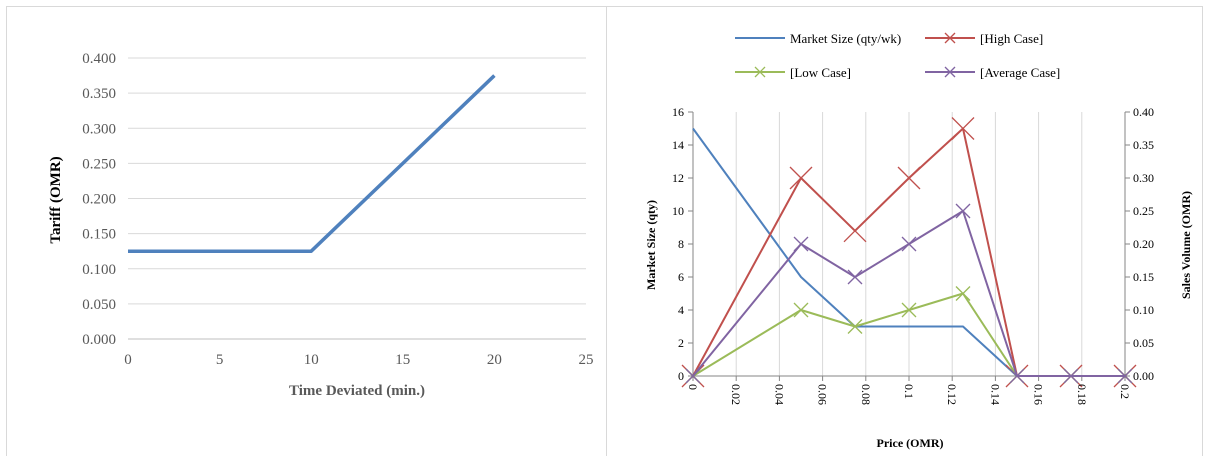  What do you see at coordinates (952, 394) in the screenshot?
I see `x-tick-label: 0.12` at bounding box center [952, 394].